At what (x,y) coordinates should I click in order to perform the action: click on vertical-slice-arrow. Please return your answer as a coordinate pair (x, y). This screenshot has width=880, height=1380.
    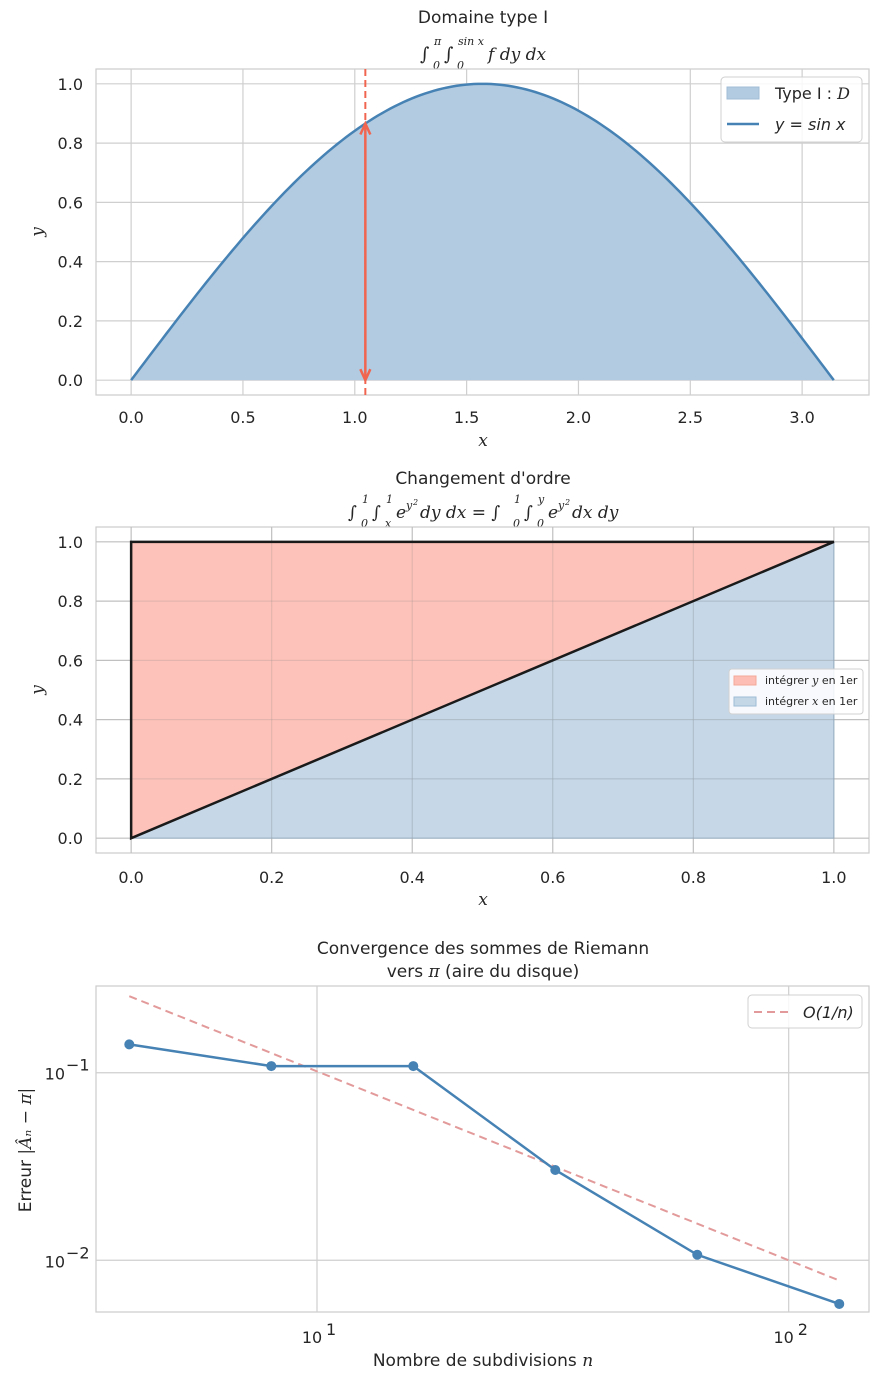
    Looking at the image, I should click on (365, 252).